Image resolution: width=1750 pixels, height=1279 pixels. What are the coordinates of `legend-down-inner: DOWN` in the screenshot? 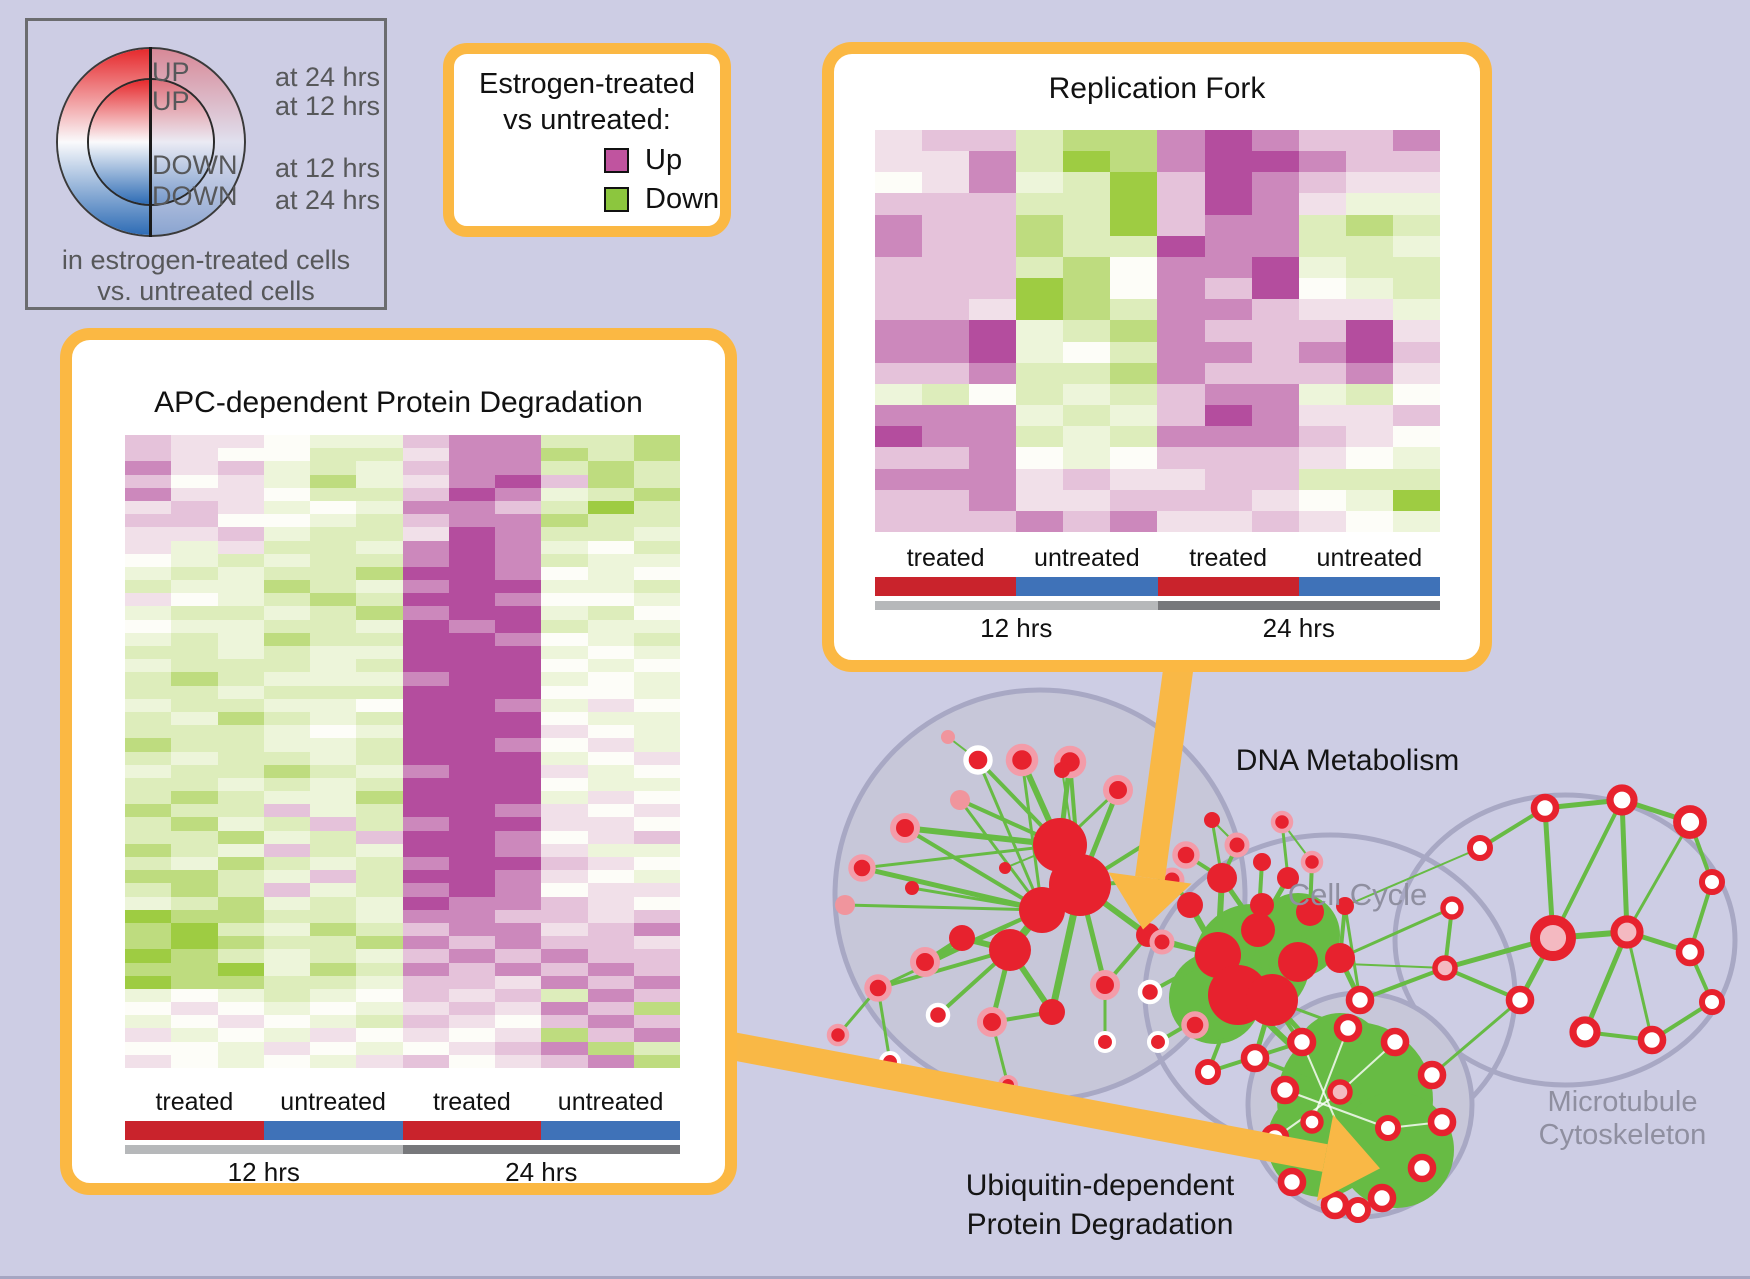 It's located at (195, 165).